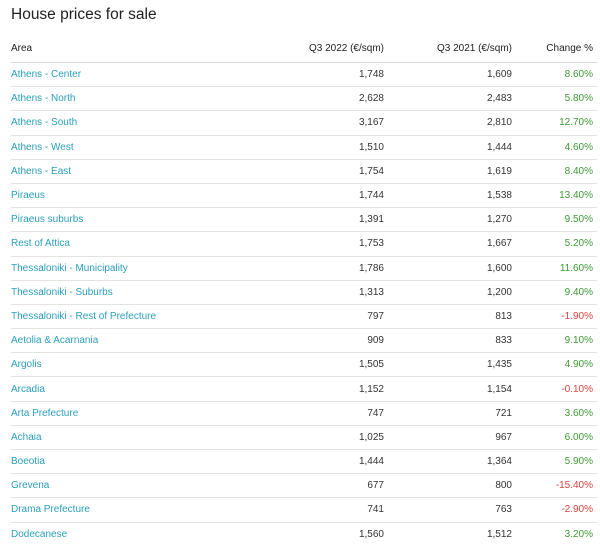 This screenshot has height=546, width=600. Describe the element at coordinates (312, 147) in the screenshot. I see `q3-2022-price-cell: 1,510` at that location.